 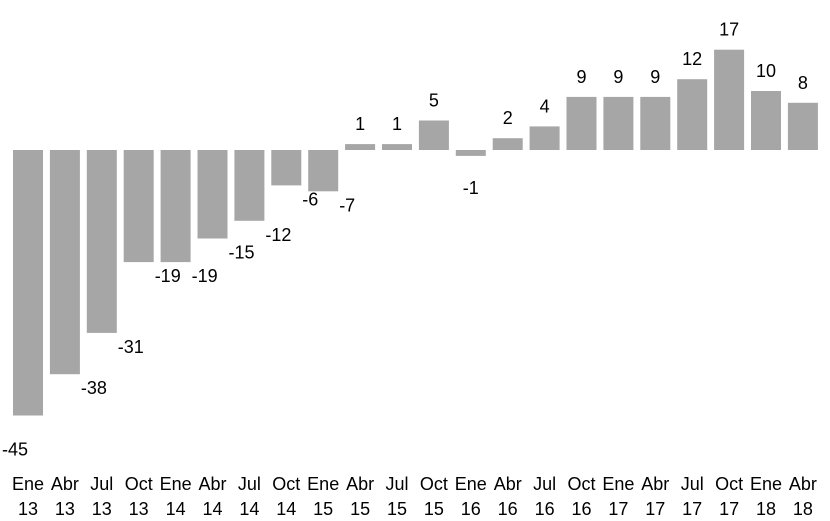 What do you see at coordinates (508, 118) in the screenshot?
I see `data-label: 2` at bounding box center [508, 118].